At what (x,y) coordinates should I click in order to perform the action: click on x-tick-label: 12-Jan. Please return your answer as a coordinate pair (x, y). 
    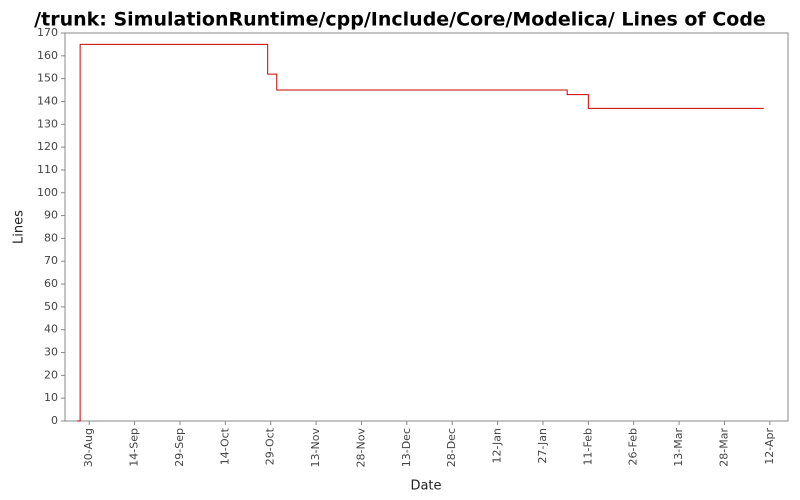
    Looking at the image, I should click on (497, 446).